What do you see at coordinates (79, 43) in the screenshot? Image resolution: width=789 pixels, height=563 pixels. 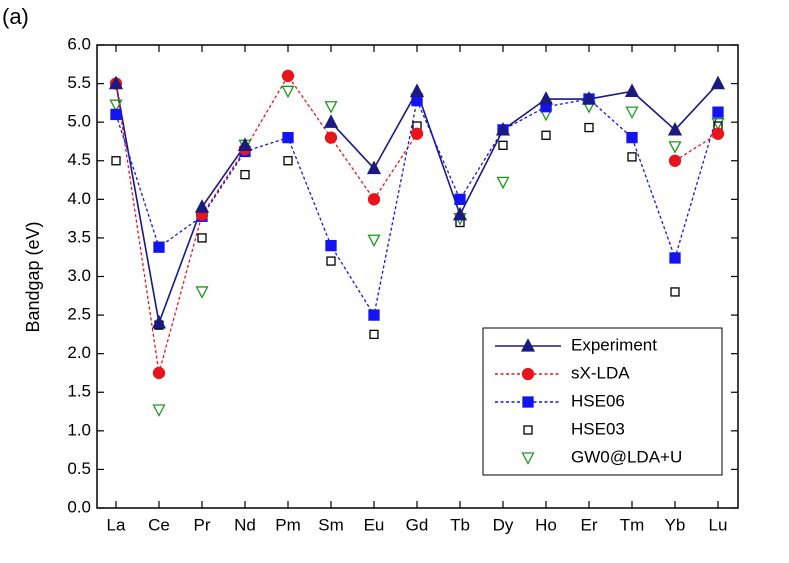 I see `y-tick-label: 6.0` at bounding box center [79, 43].